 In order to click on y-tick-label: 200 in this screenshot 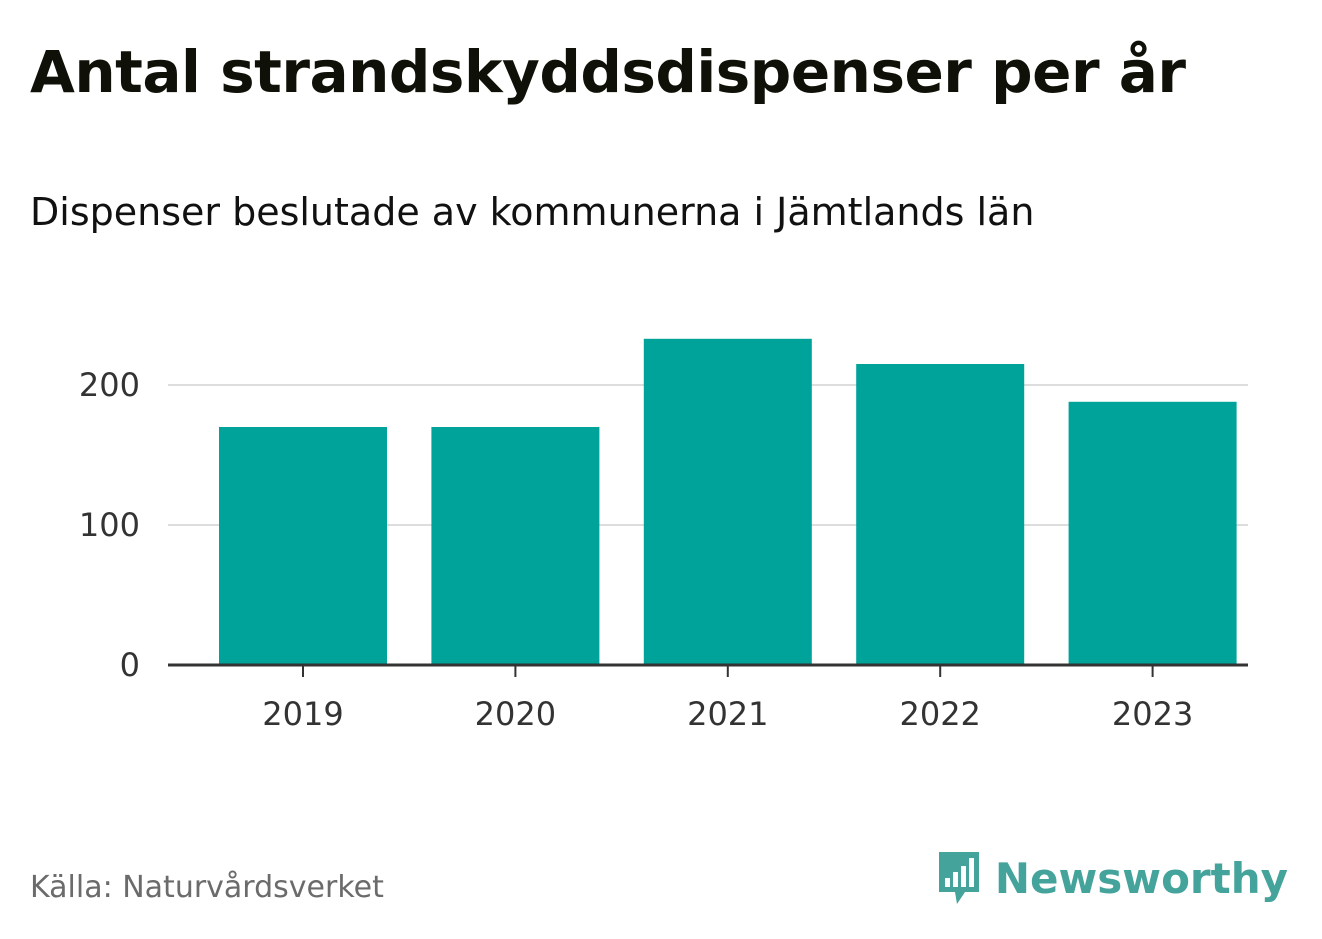, I will do `click(109, 385)`.